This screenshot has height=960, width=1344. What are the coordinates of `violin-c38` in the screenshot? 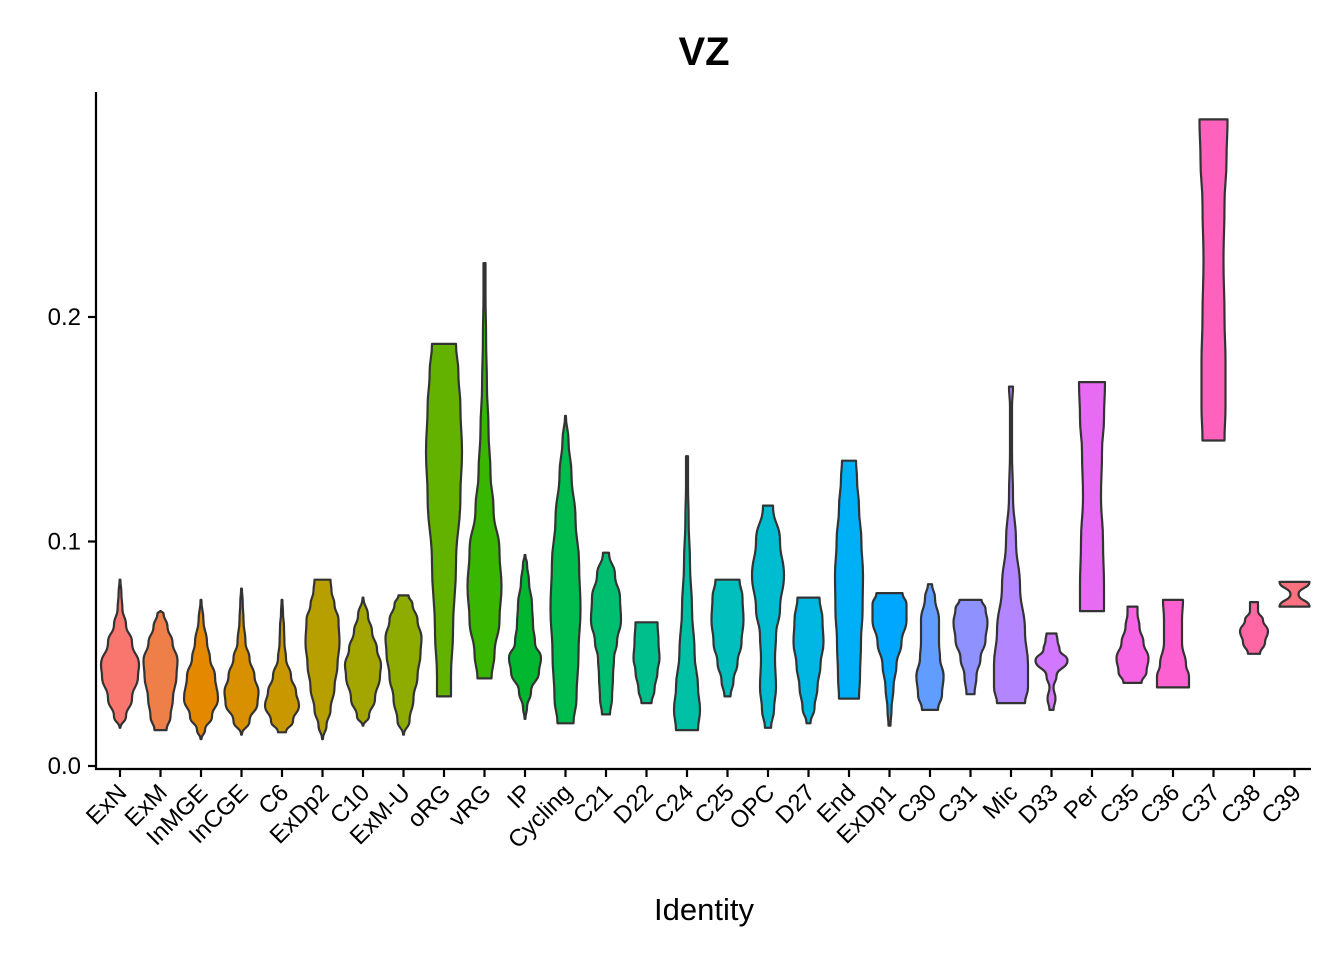 It's located at (1254, 628).